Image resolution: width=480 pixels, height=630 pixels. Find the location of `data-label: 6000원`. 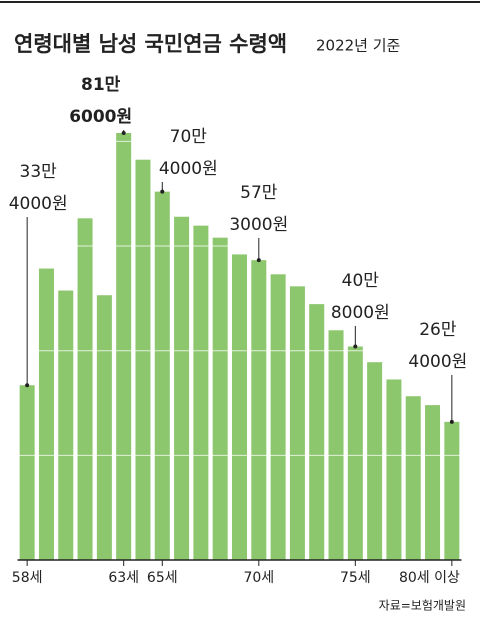

data-label: 6000원 is located at coordinates (100, 117).